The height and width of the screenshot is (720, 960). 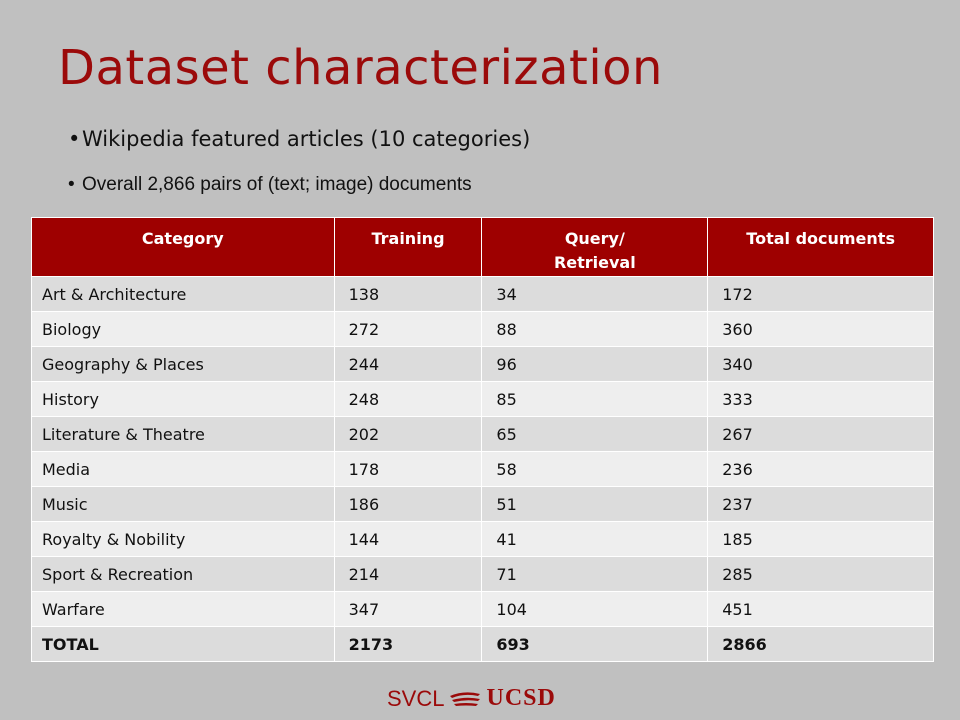 What do you see at coordinates (595, 247) in the screenshot?
I see `header-query-retrieval: Query/ Retrieval` at bounding box center [595, 247].